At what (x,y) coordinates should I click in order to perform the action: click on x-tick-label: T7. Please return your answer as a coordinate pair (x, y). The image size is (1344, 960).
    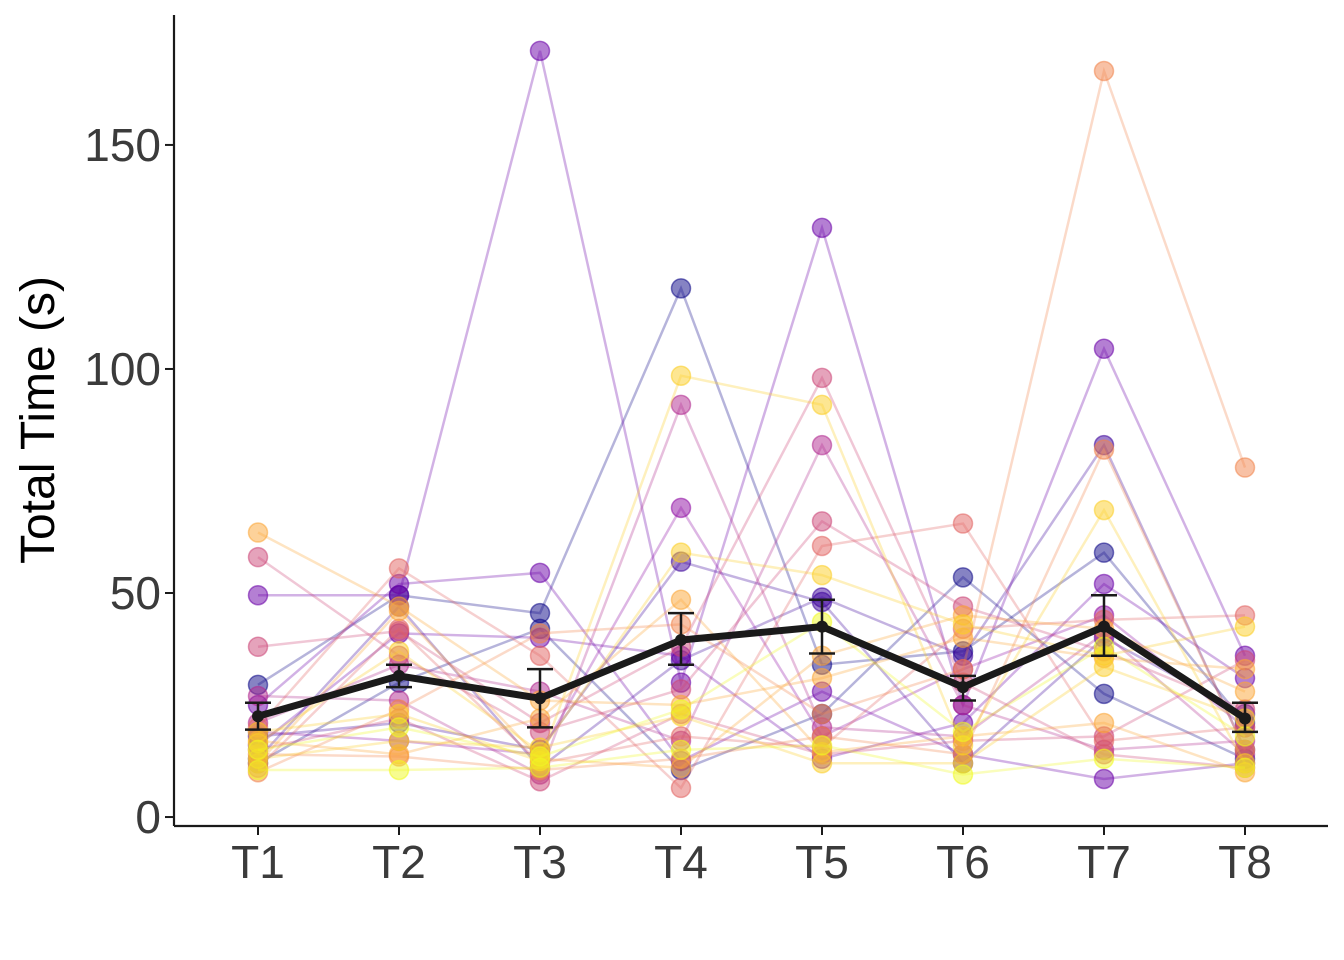
    Looking at the image, I should click on (1104, 862).